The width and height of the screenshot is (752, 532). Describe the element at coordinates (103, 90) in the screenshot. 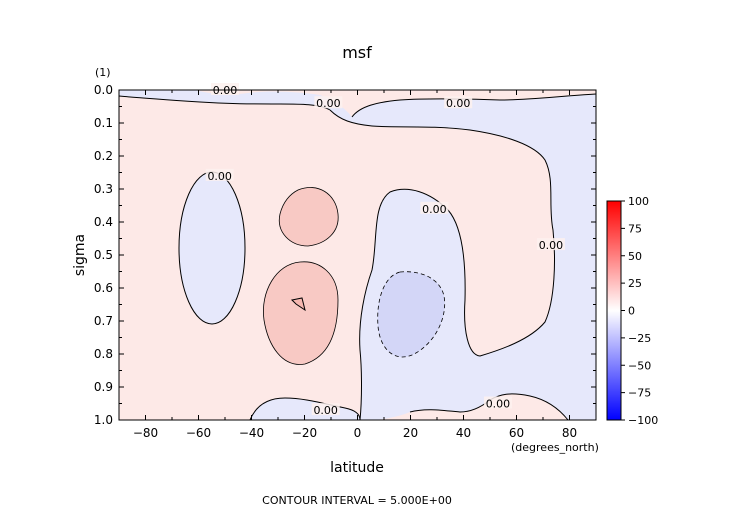

I see `y-tick-label: 0.0` at that location.